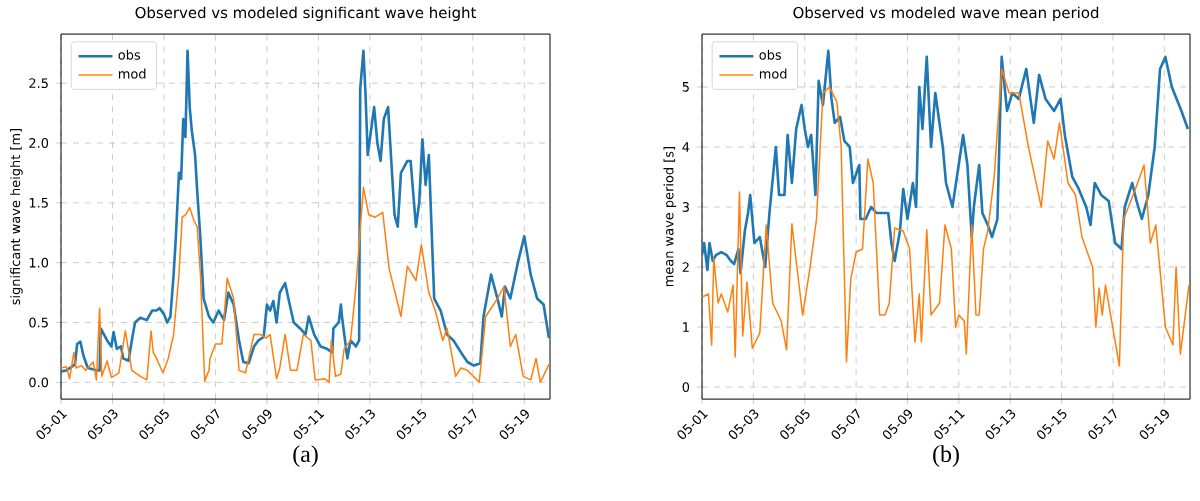 The width and height of the screenshot is (1200, 501). I want to click on y-tick-label: 2, so click(685, 267).